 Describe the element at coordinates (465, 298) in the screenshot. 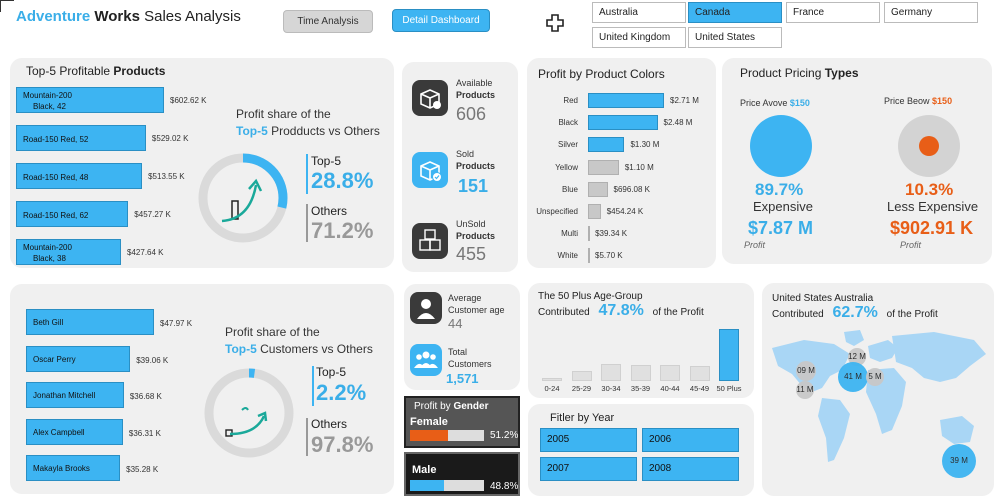

I see `avg-age-l1: Average` at that location.